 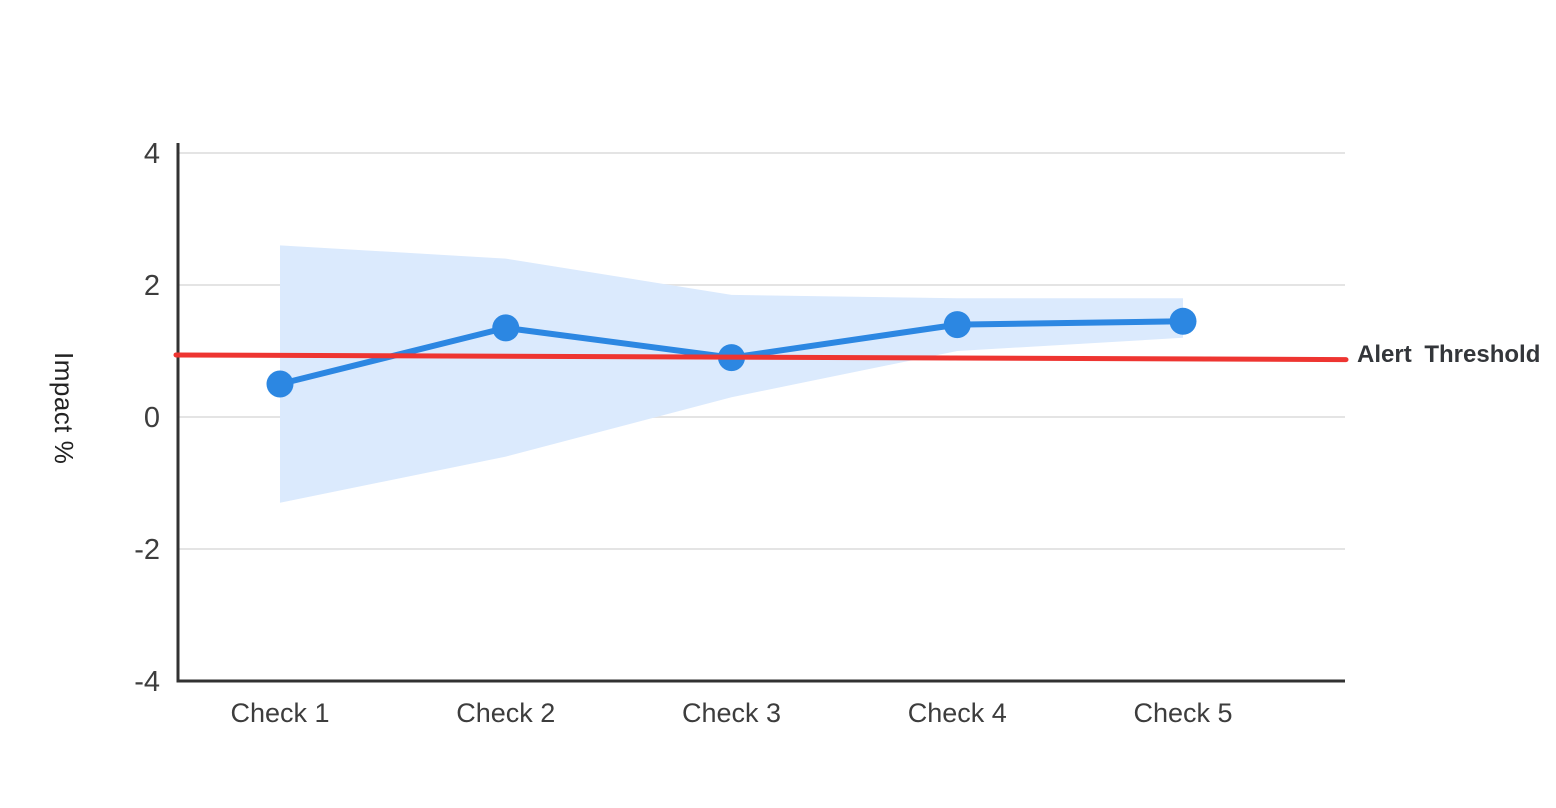 I want to click on alert-threshold-line, so click(x=761, y=357).